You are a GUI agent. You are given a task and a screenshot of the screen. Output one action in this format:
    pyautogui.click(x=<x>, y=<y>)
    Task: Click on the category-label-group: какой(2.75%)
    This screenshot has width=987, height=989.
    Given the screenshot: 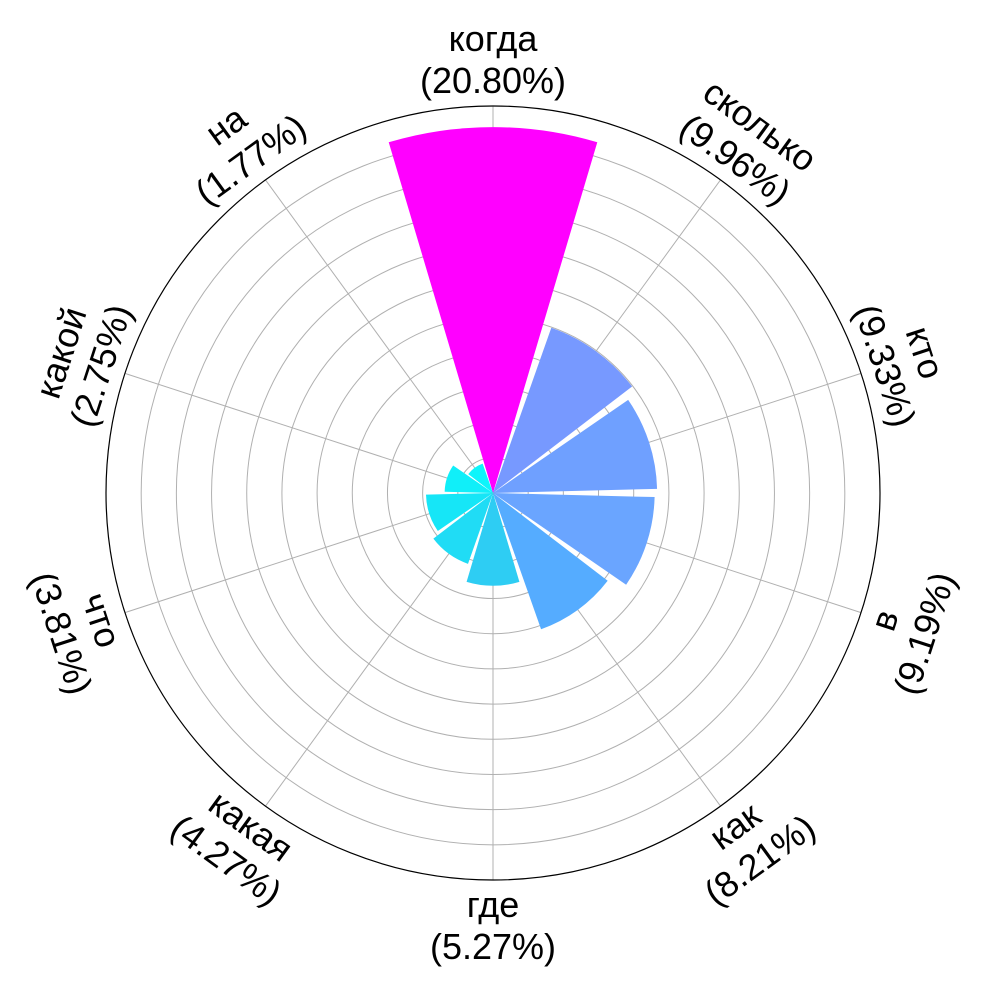 What is the action you would take?
    pyautogui.click(x=83, y=365)
    